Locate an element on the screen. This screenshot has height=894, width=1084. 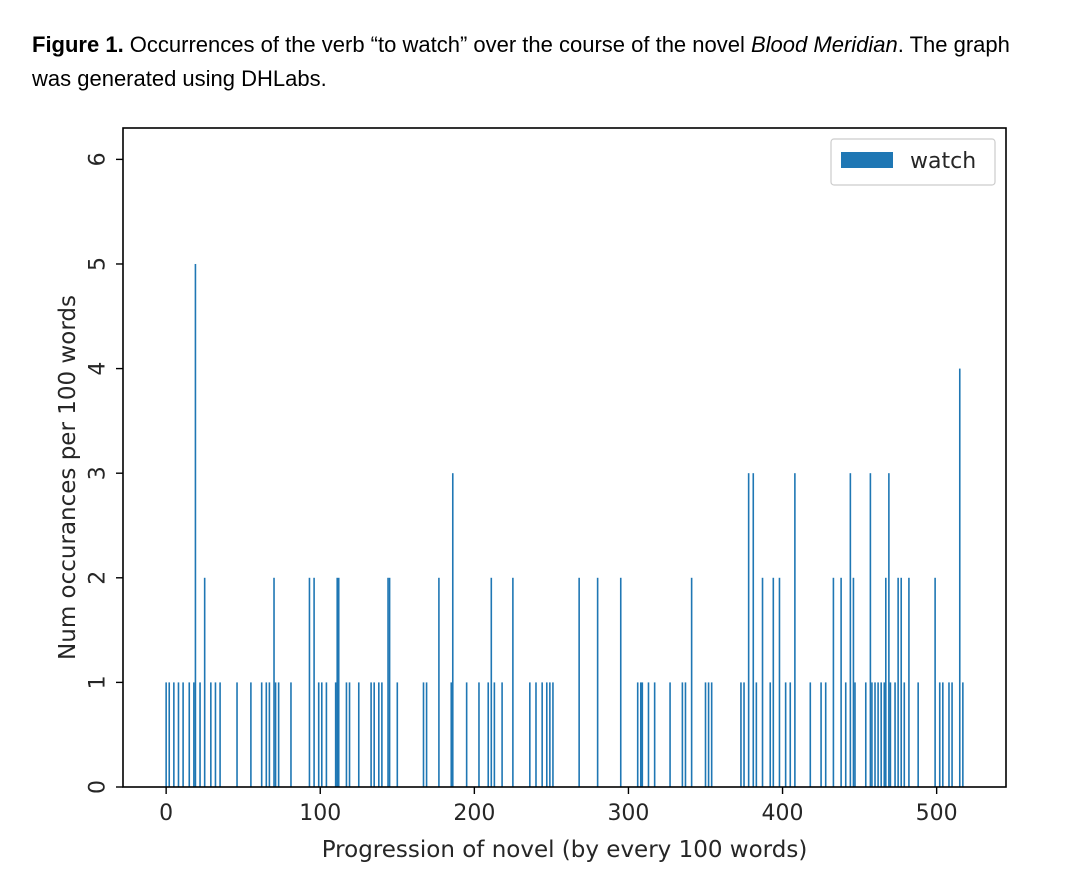
x-axis-ticks: 0 100 200 300 400 500 is located at coordinates (558, 806).